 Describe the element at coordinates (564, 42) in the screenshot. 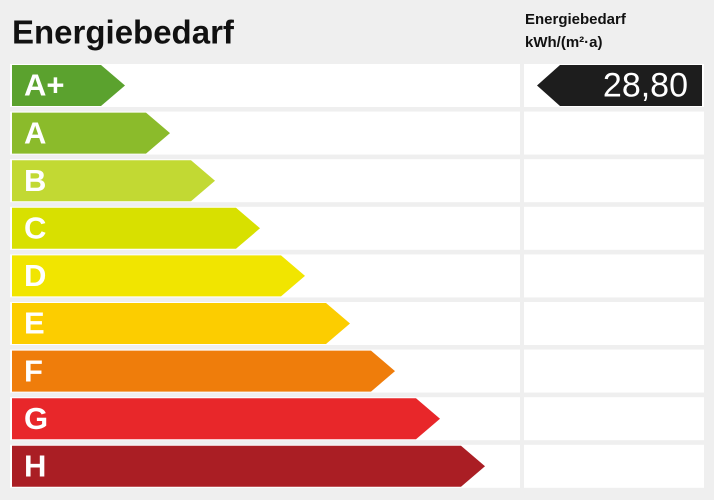

I see `column-unit: kWh/(m²·a)` at that location.